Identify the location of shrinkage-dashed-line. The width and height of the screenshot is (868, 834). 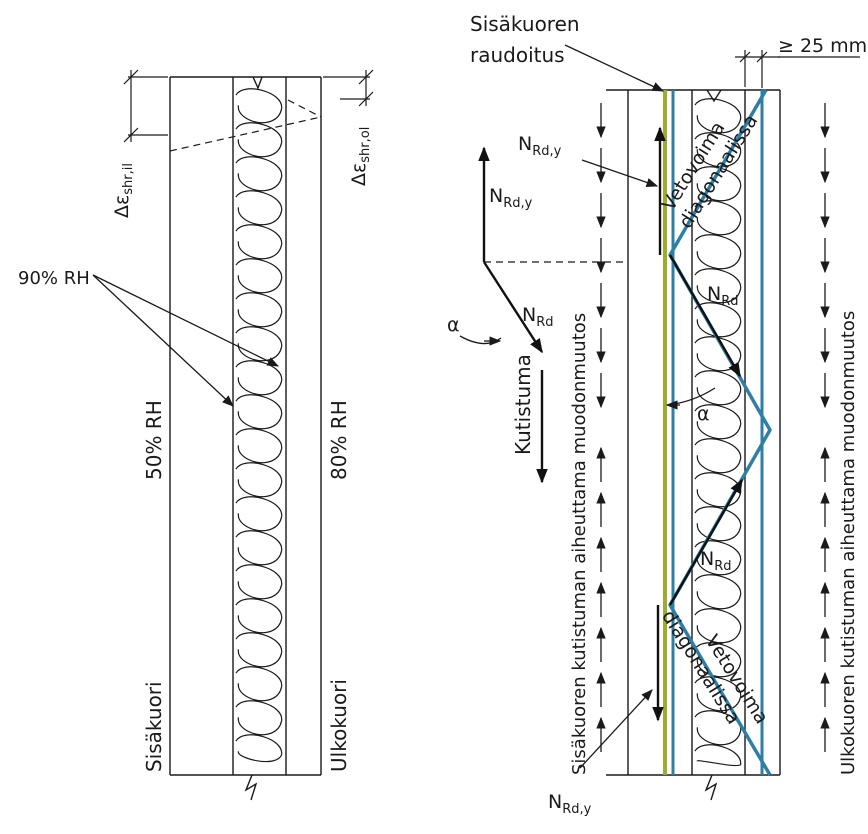
(245, 134).